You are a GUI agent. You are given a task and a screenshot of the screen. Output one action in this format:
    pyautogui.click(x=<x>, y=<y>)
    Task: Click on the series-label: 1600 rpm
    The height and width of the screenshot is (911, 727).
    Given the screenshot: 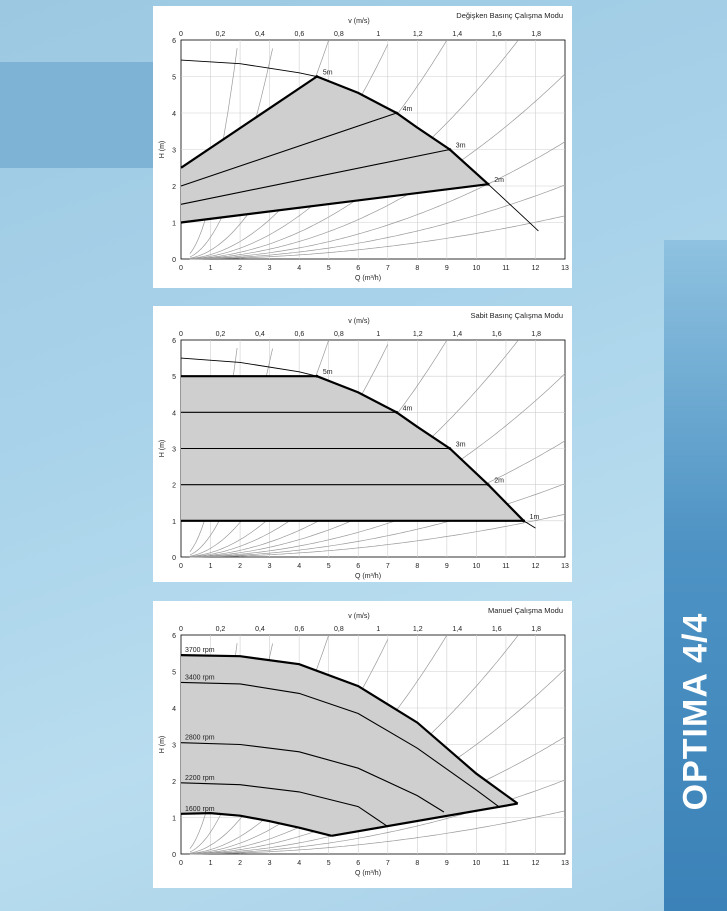 What is the action you would take?
    pyautogui.click(x=200, y=809)
    